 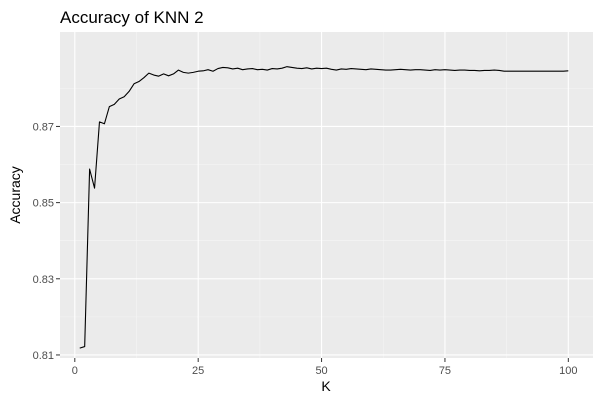 I want to click on y-axis-title: Accuracy, so click(x=15, y=195).